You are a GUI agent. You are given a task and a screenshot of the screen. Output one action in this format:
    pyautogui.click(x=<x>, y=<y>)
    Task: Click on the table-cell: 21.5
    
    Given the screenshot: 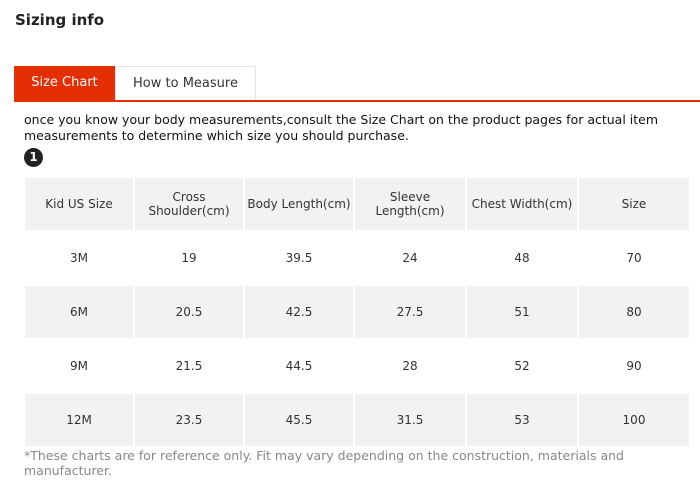 What is the action you would take?
    pyautogui.click(x=189, y=366)
    